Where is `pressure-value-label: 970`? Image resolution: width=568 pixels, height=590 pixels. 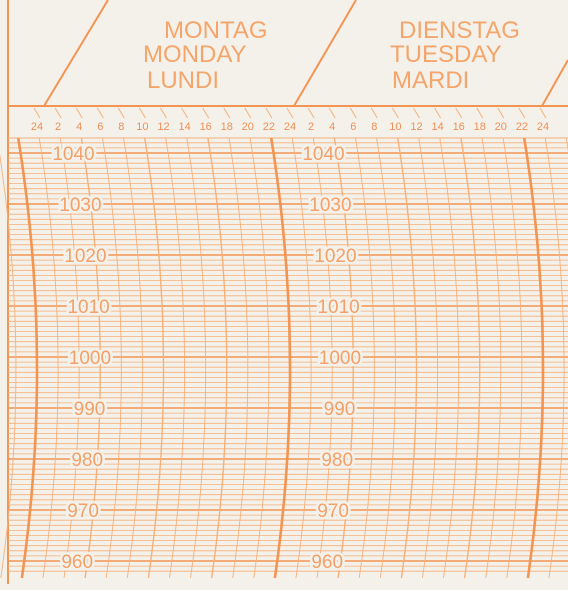 pressure-value-label: 970 is located at coordinates (333, 511).